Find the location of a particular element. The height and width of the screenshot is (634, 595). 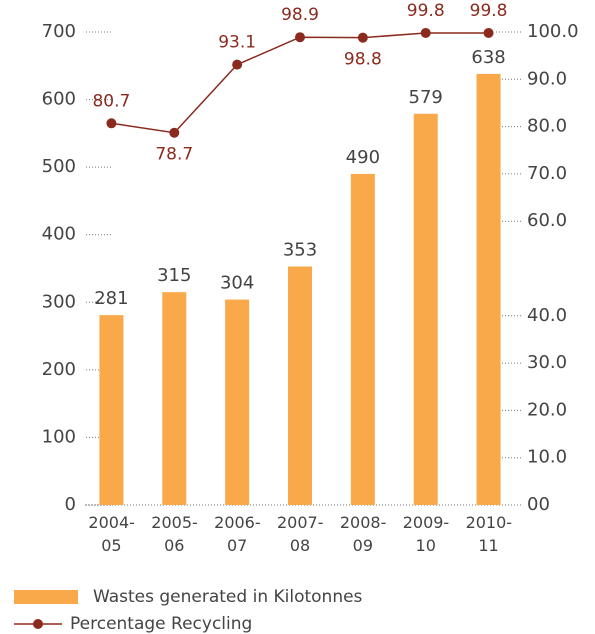

legend-label: Wastes generated in Kilotonnes is located at coordinates (228, 597).